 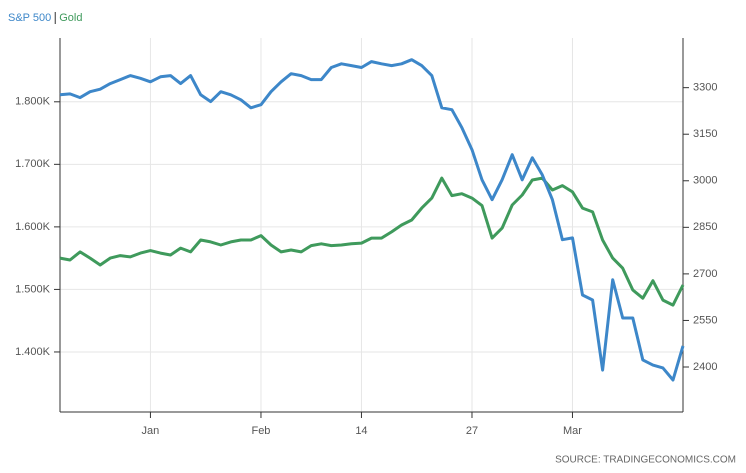 I want to click on legend-entry: Gold, so click(x=70, y=18).